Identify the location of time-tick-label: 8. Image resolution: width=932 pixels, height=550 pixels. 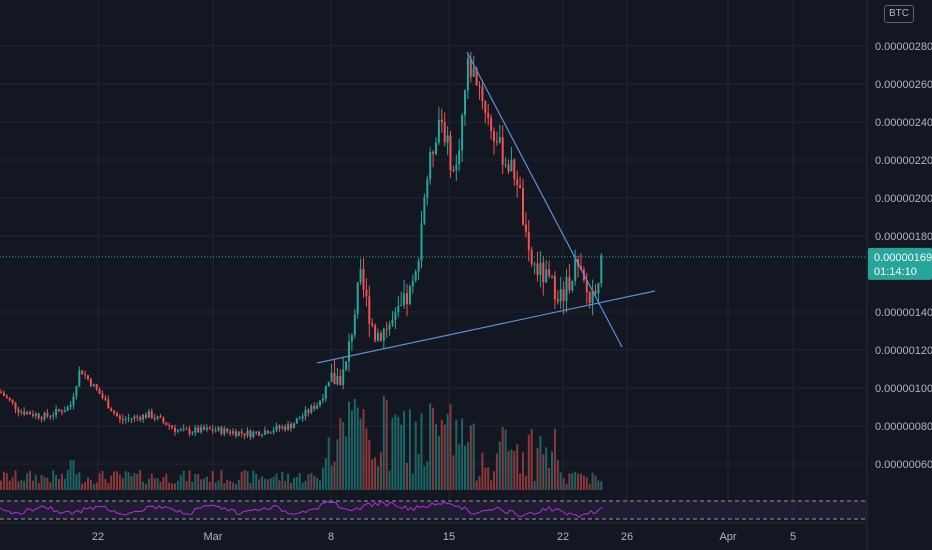
(331, 537).